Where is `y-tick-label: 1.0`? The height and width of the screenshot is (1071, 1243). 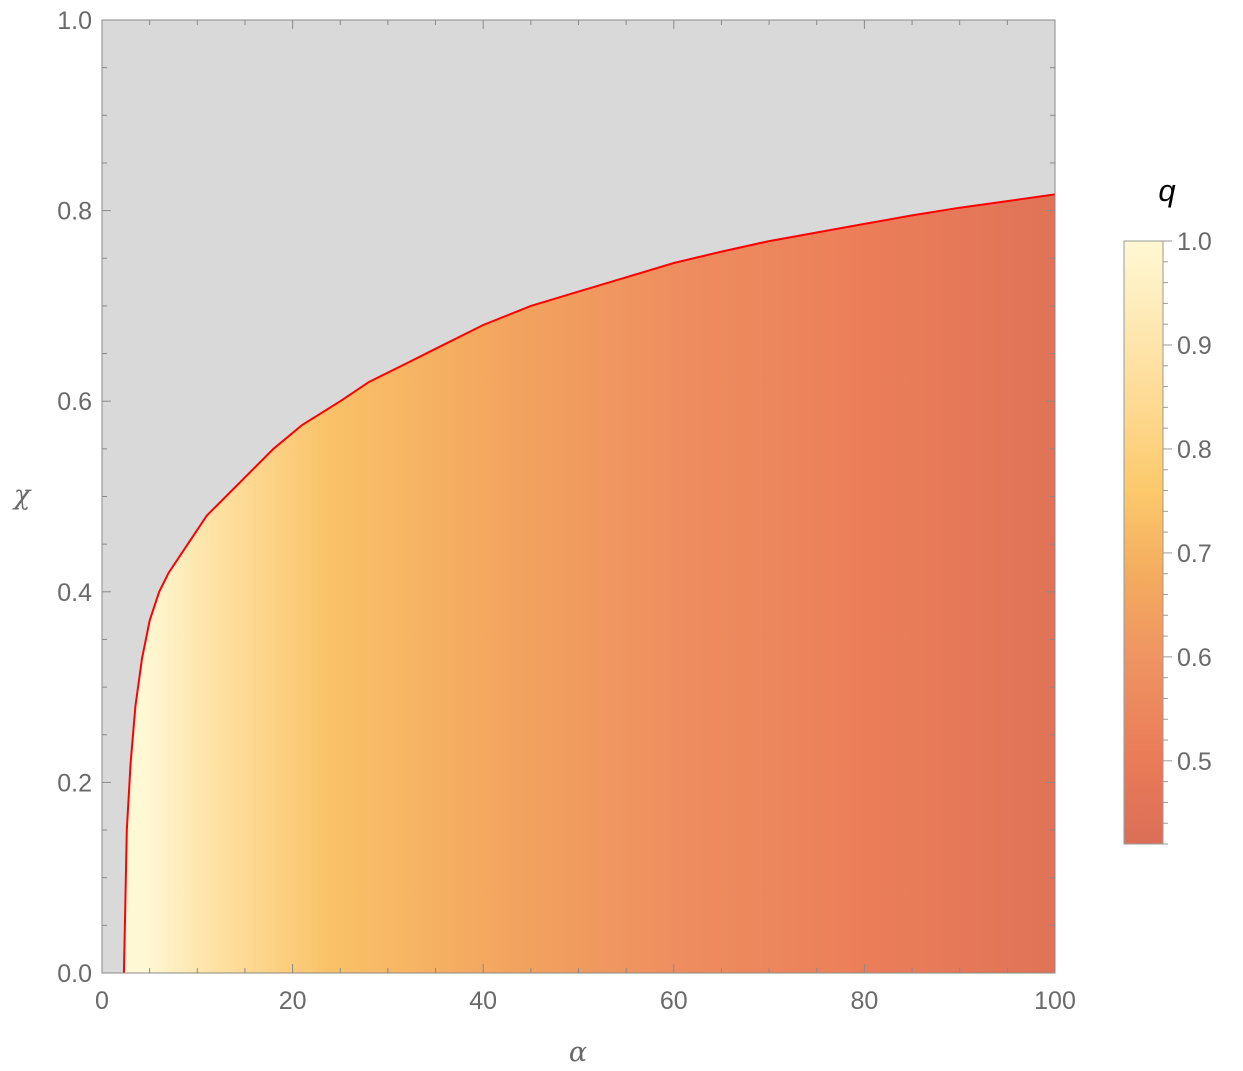
y-tick-label: 1.0 is located at coordinates (74, 21).